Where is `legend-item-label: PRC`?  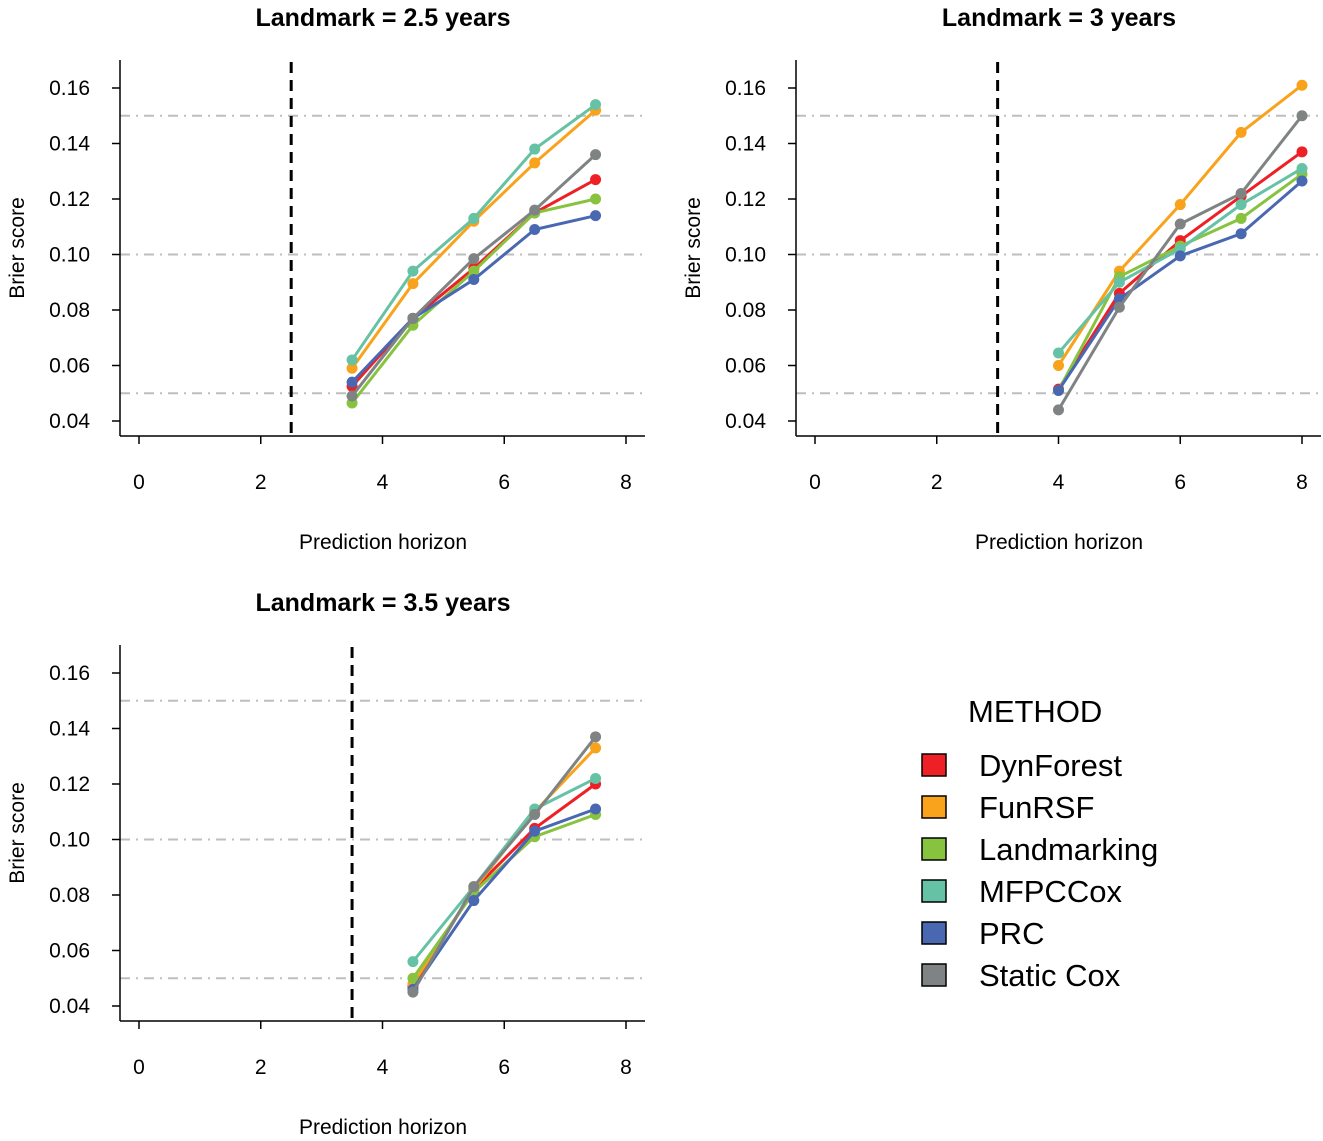 legend-item-label: PRC is located at coordinates (1011, 933).